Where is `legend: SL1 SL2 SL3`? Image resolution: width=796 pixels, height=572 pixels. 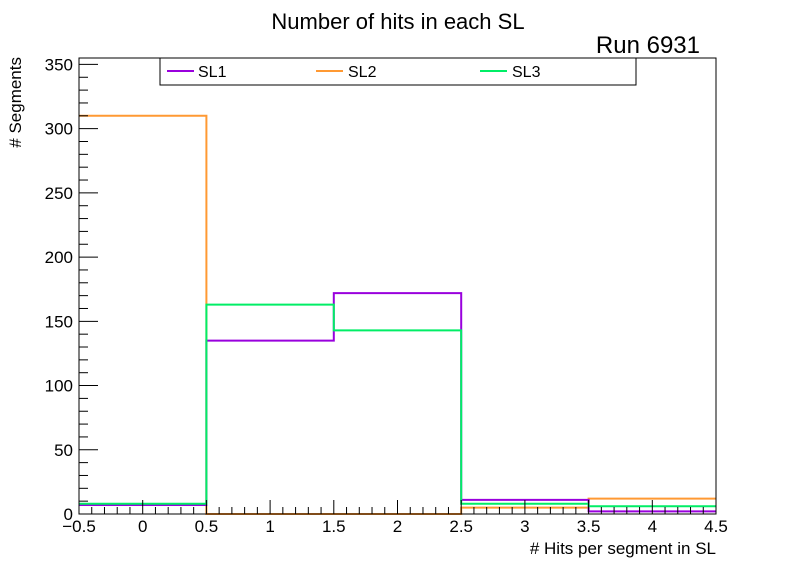
legend: SL1 SL2 SL3 is located at coordinates (398, 71).